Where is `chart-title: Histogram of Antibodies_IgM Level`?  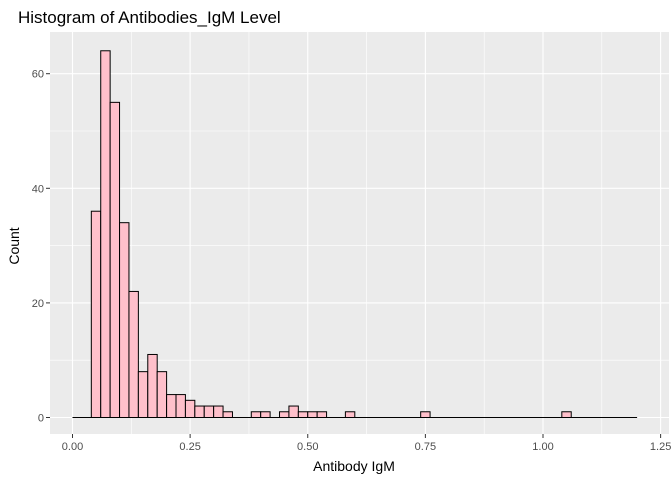
chart-title: Histogram of Antibodies_IgM Level is located at coordinates (149, 17).